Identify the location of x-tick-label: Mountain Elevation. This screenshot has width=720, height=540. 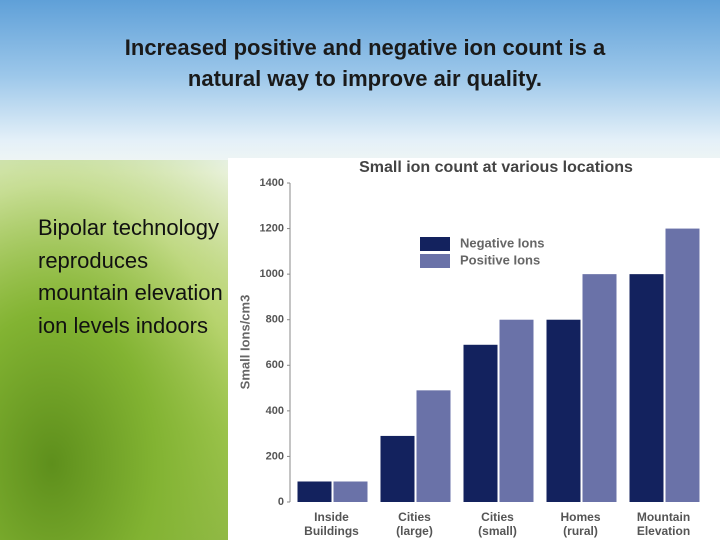
(663, 524).